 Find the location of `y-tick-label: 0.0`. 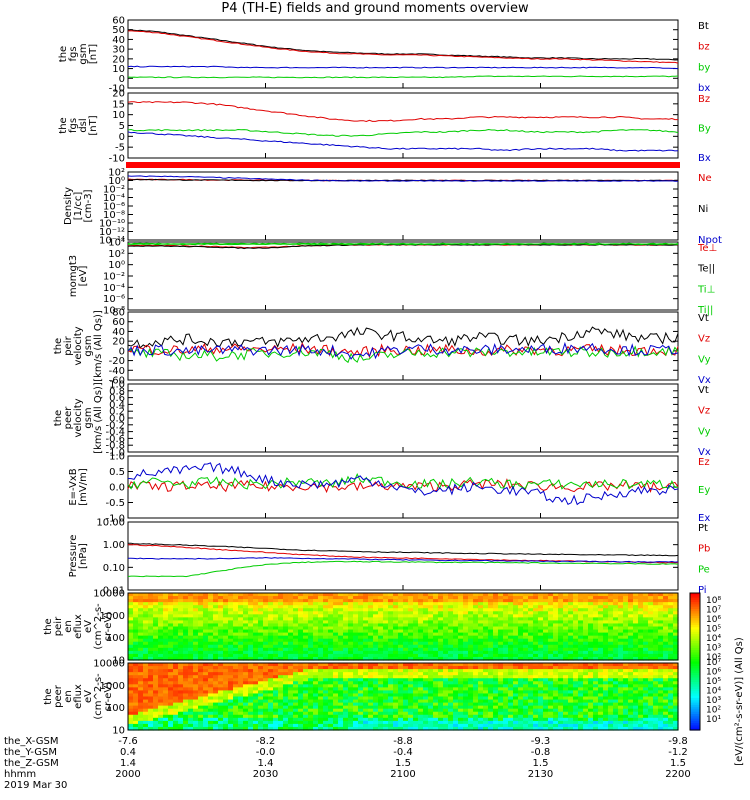

y-tick-label: 0.0 is located at coordinates (117, 488).